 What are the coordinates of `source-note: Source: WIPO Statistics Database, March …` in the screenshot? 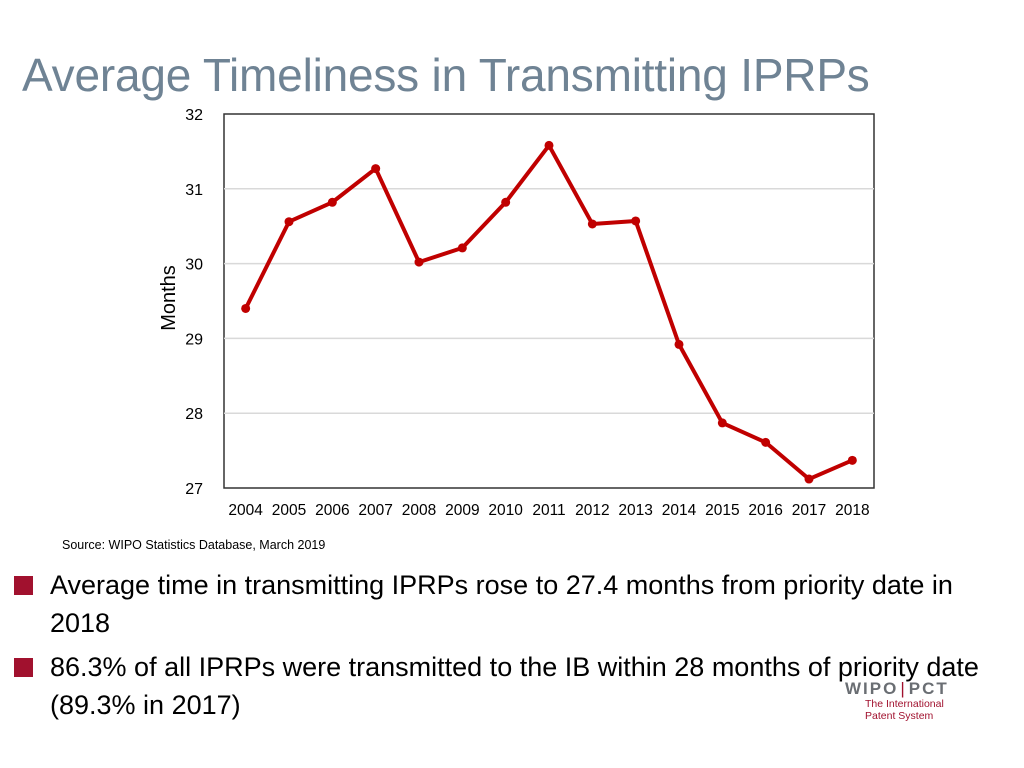 It's located at (194, 545).